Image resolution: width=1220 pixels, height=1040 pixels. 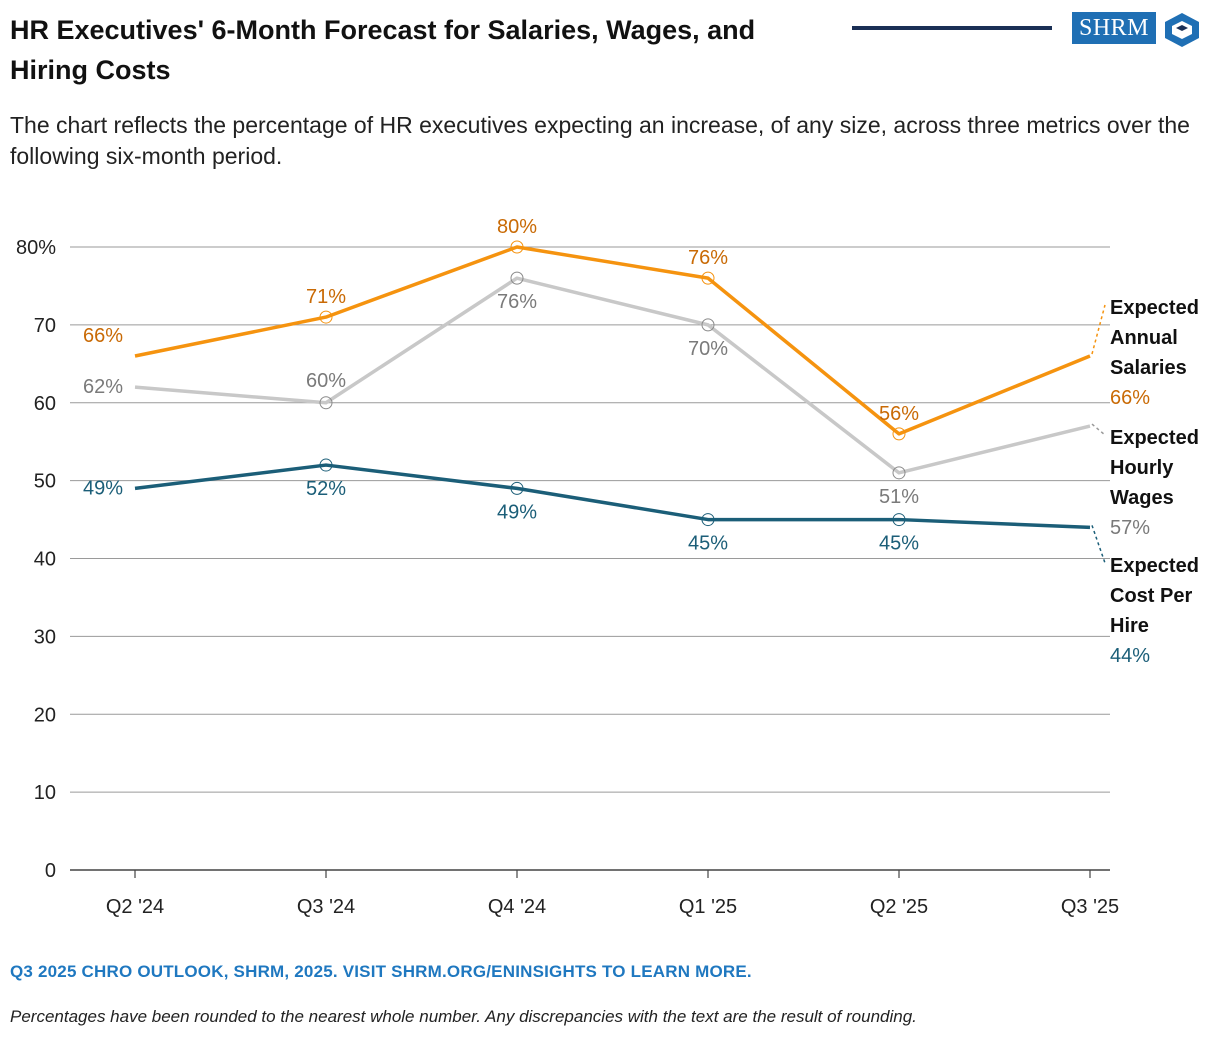 I want to click on y-tick-label: 20, so click(x=45, y=715).